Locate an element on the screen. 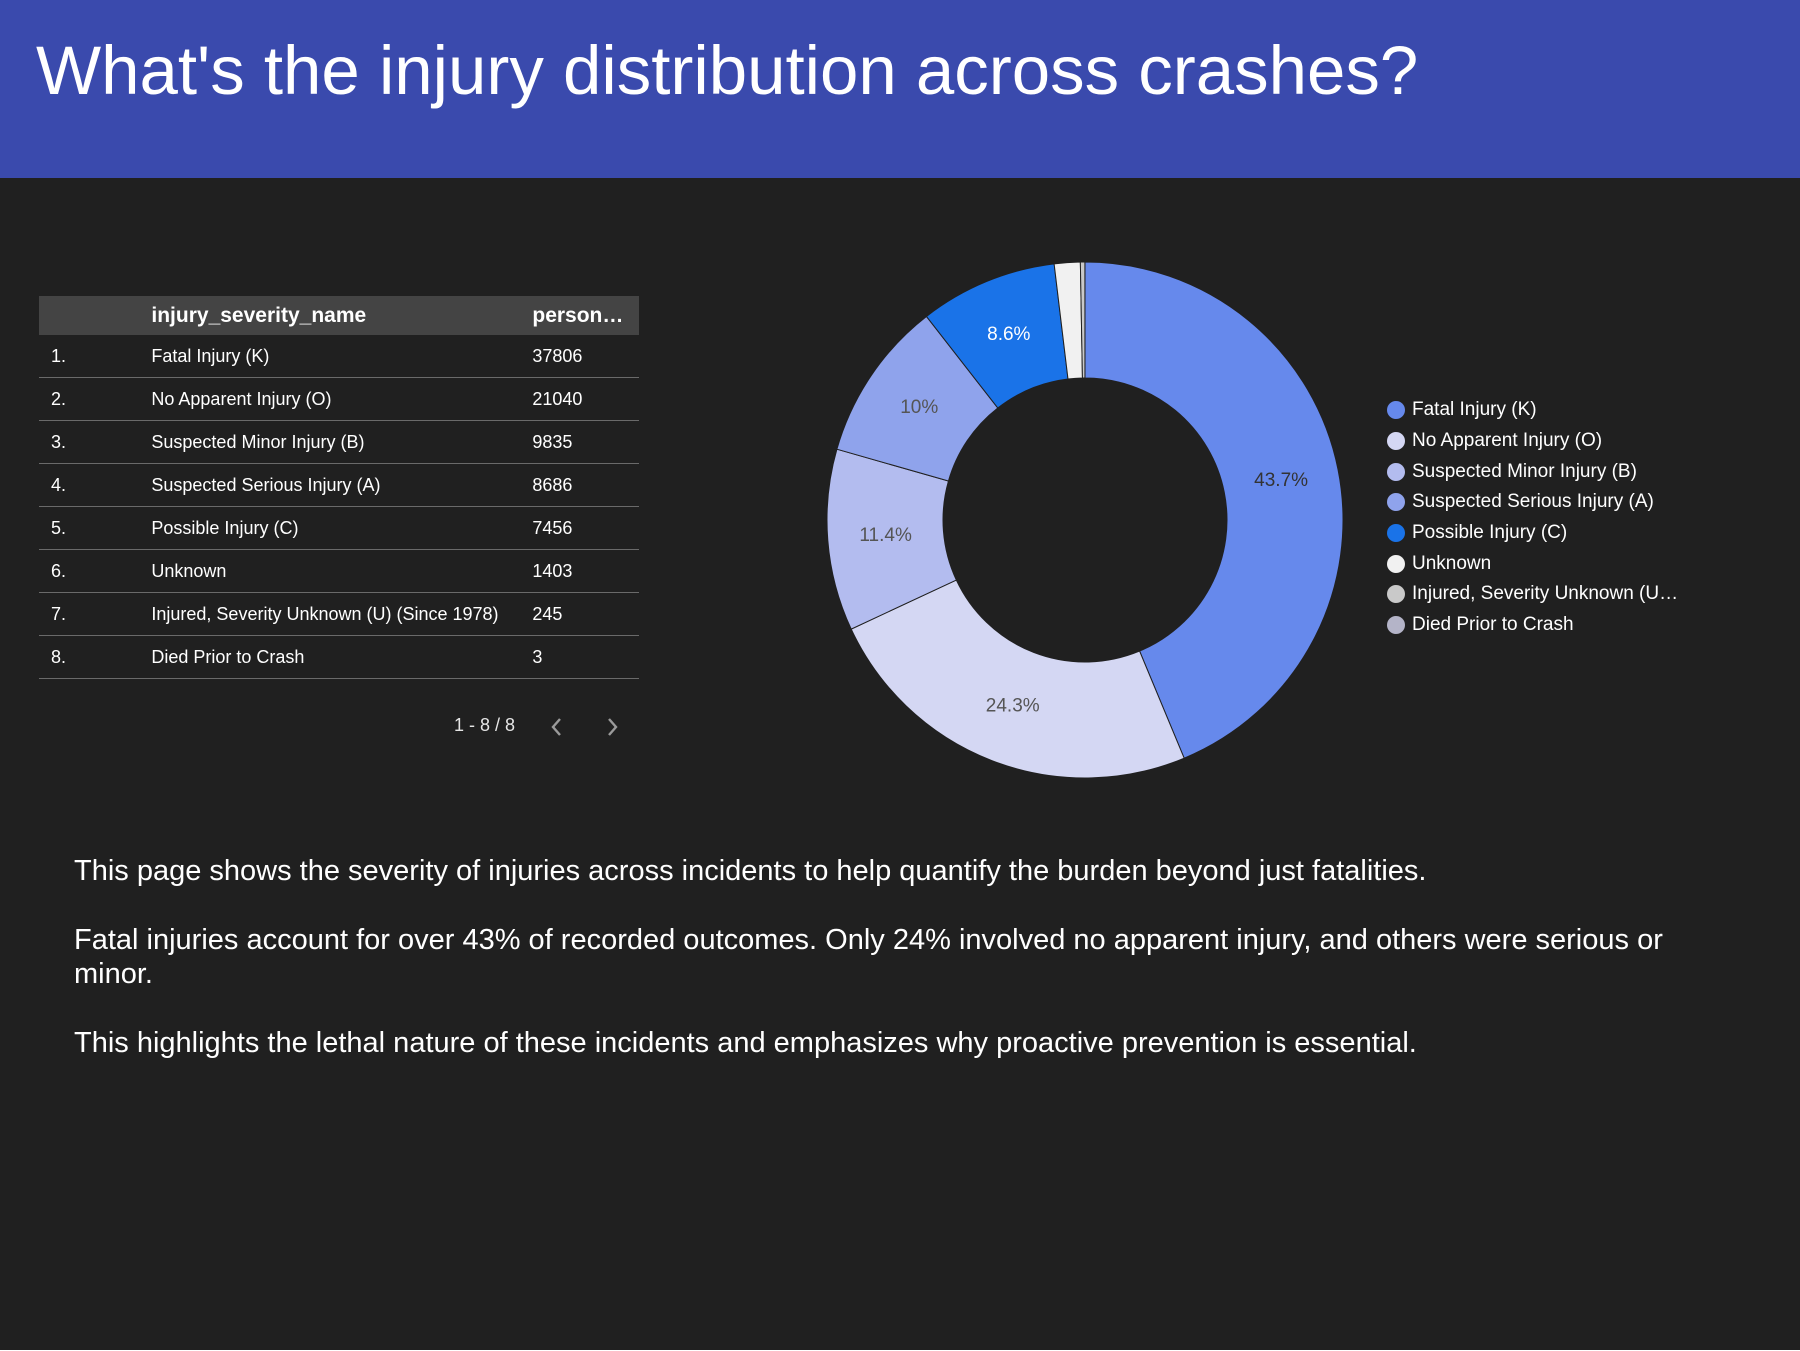 The height and width of the screenshot is (1351, 1800). table-row: 6. Unknown 1403 is located at coordinates (339, 571).